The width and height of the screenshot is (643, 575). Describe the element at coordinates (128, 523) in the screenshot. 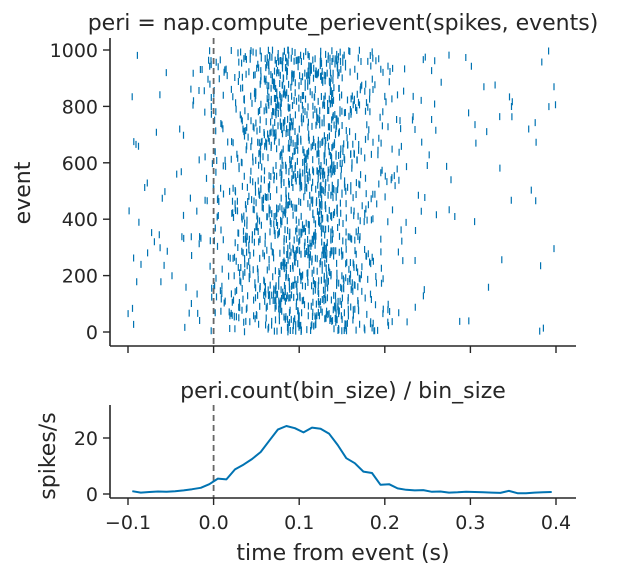

I see `rate-x-tick-label: −0.1` at that location.